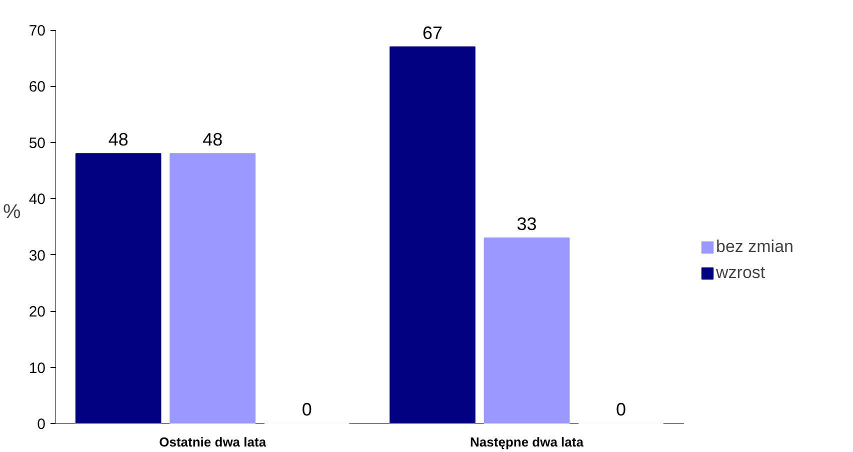  What do you see at coordinates (527, 442) in the screenshot?
I see `x-tick-label: Następne dwa lata` at bounding box center [527, 442].